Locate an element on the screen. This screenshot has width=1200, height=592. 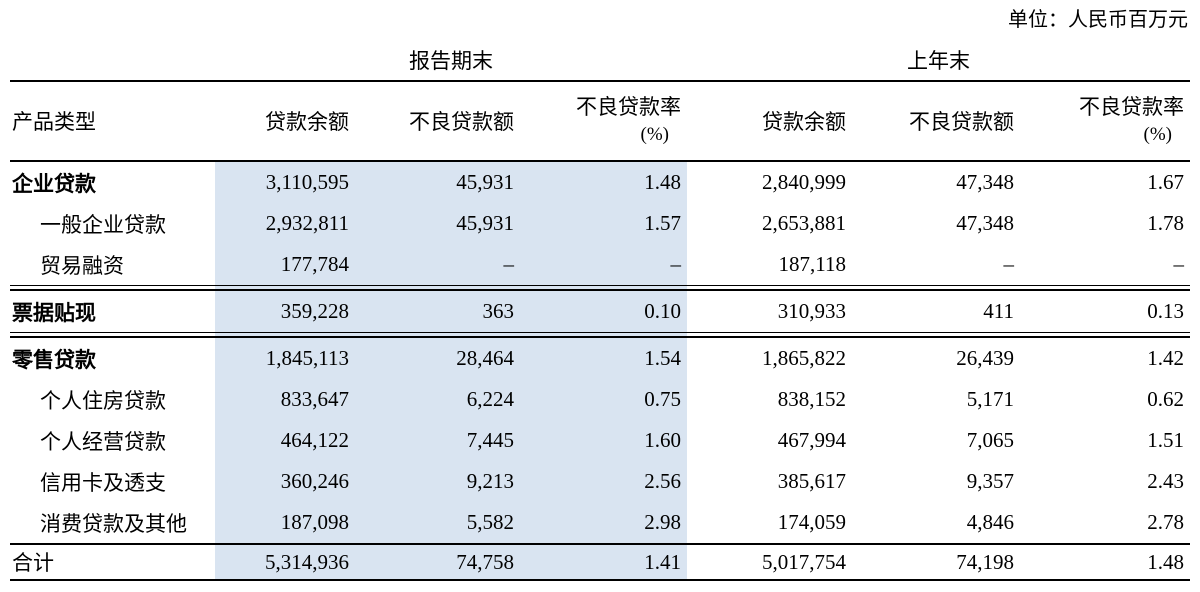
group-header-spacer is located at coordinates (112, 61).